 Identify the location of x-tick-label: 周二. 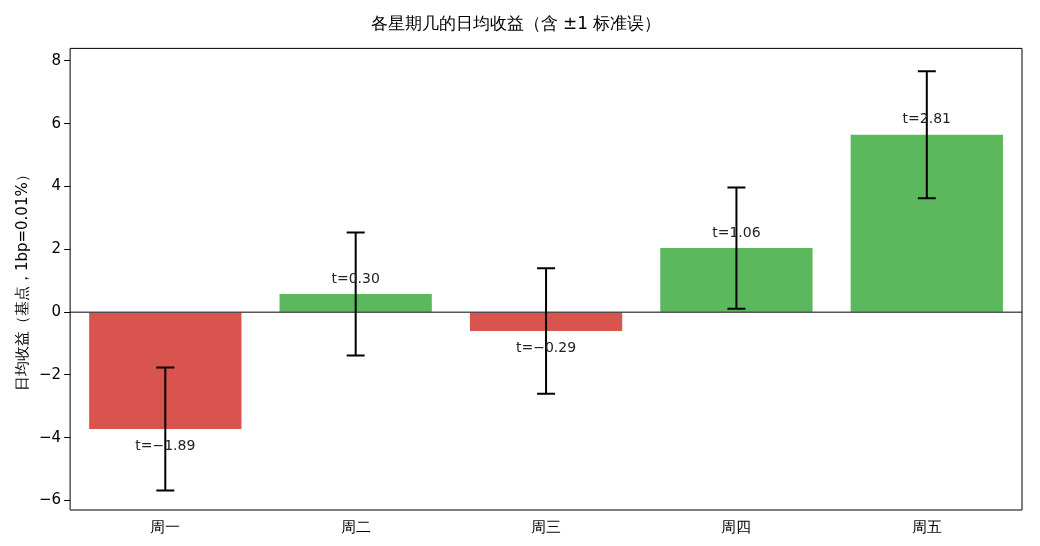
(355, 526).